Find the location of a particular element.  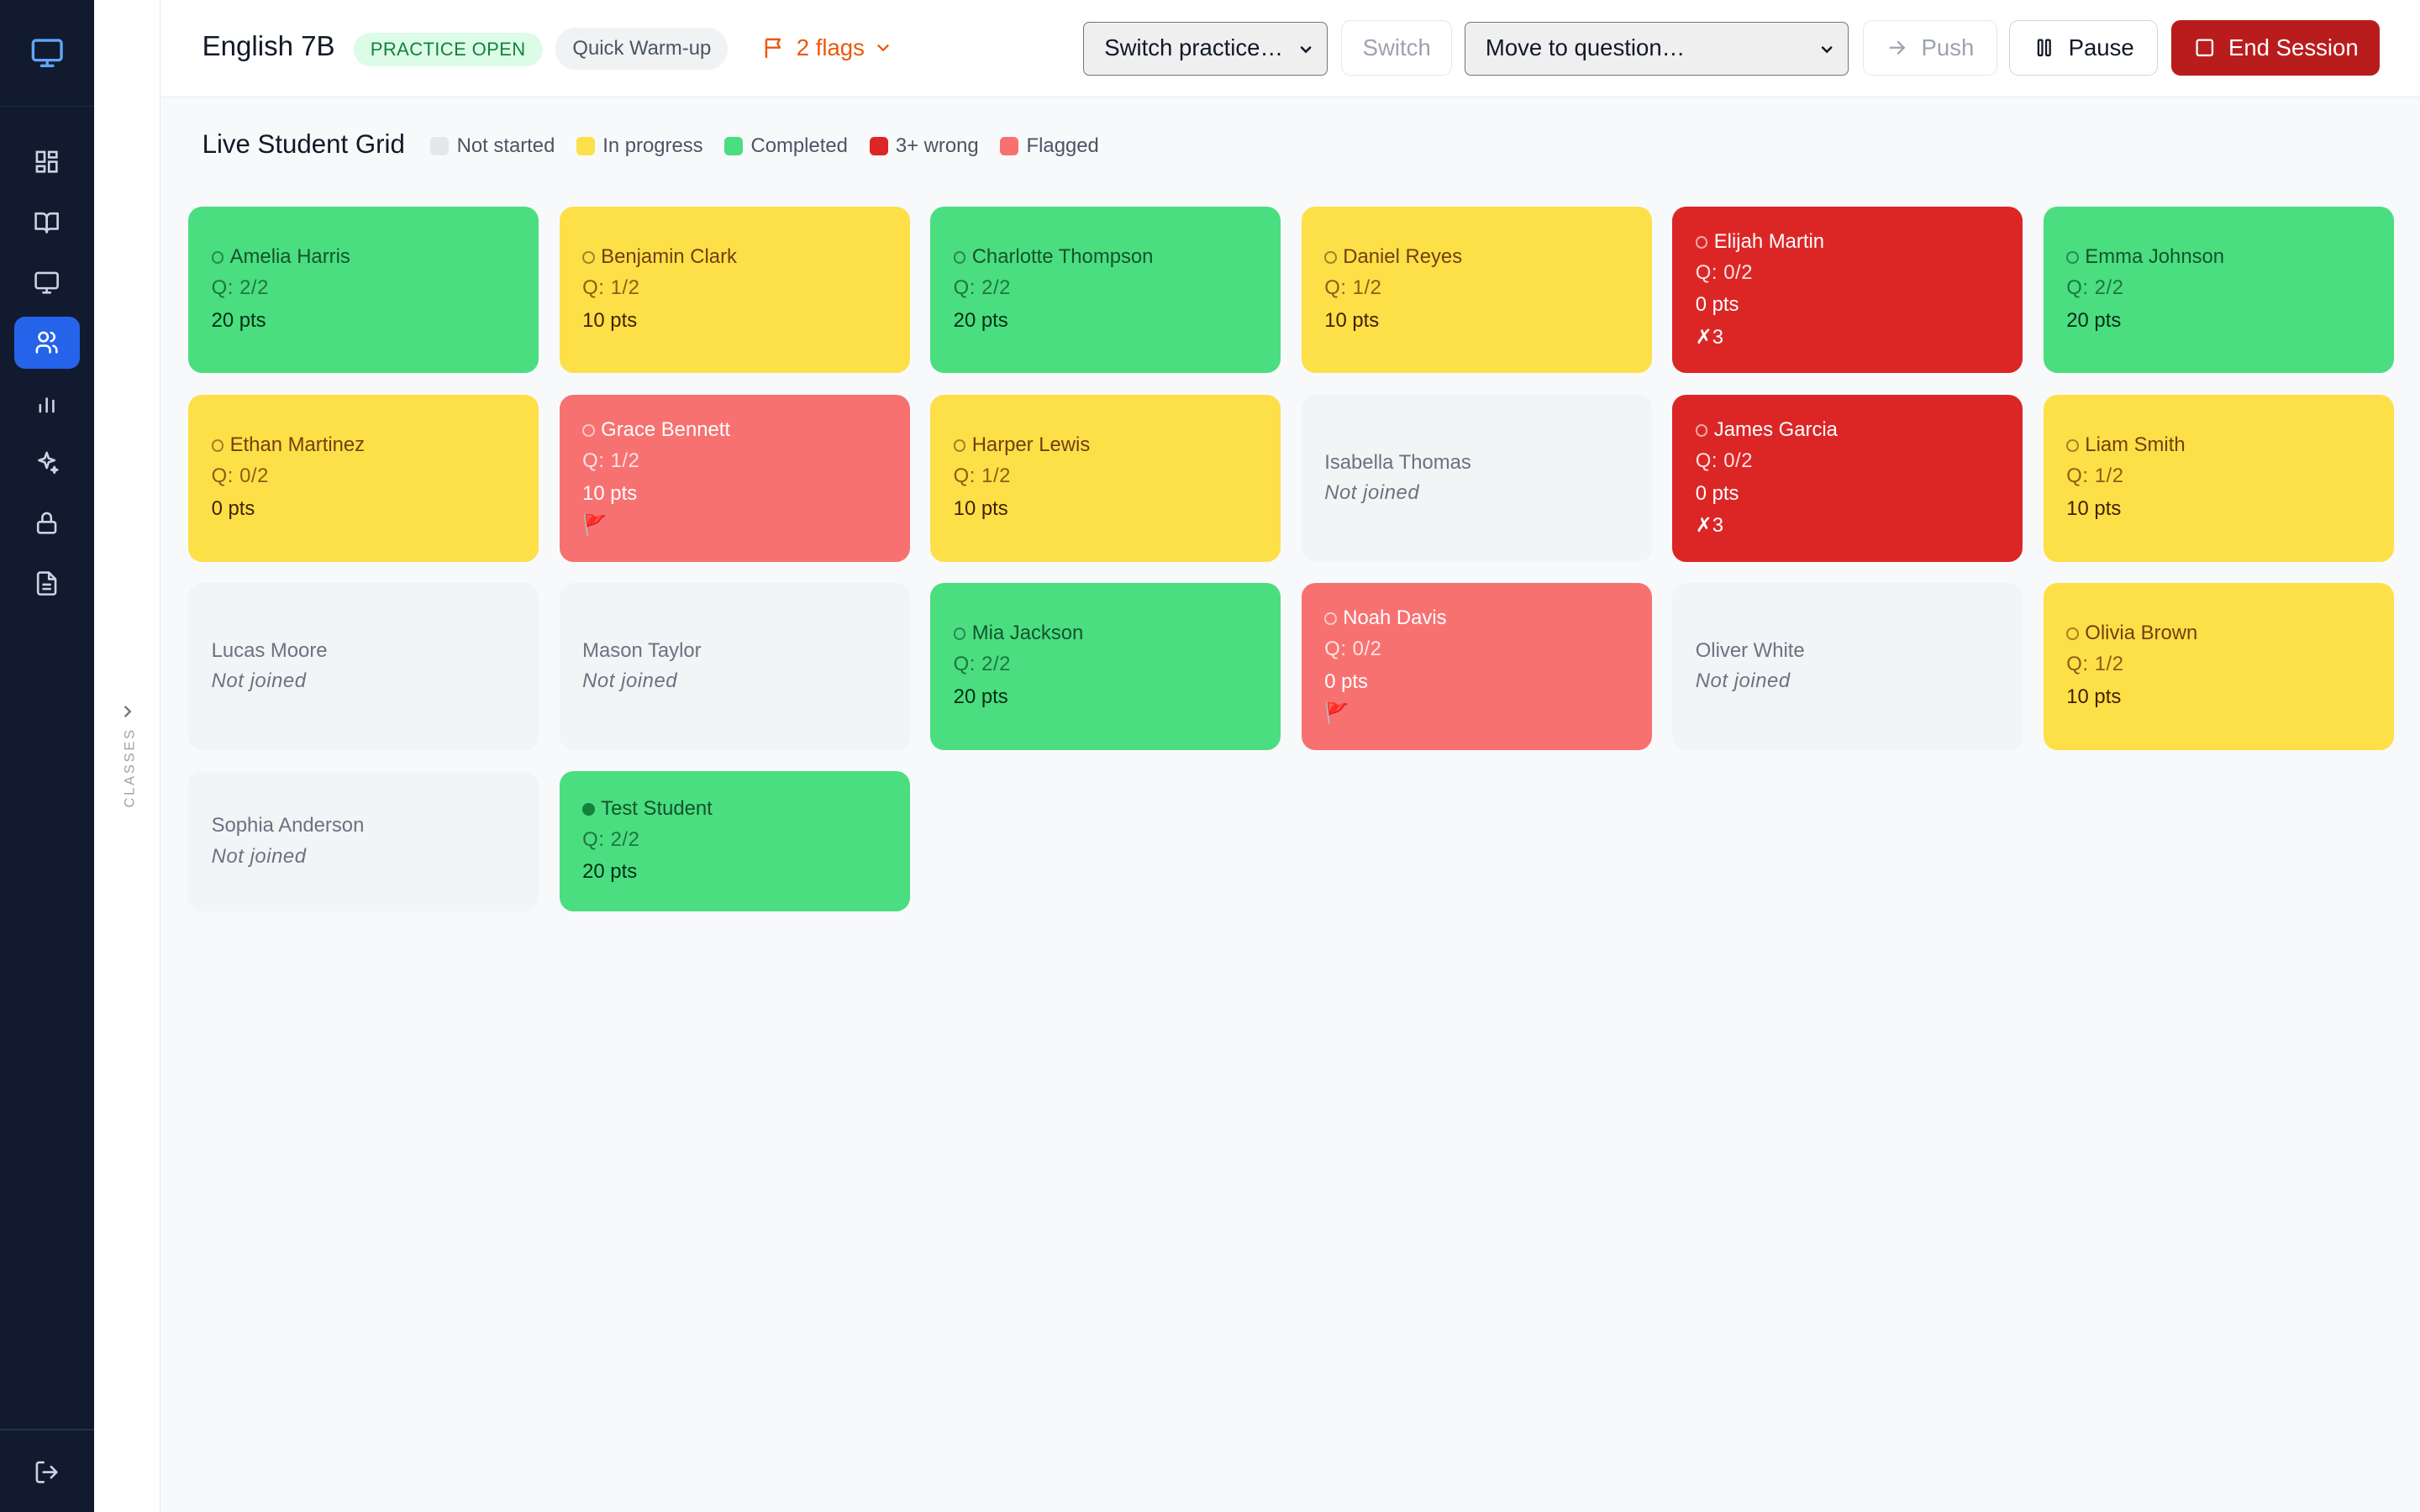

student-name-row: Test Student is located at coordinates (734, 809).